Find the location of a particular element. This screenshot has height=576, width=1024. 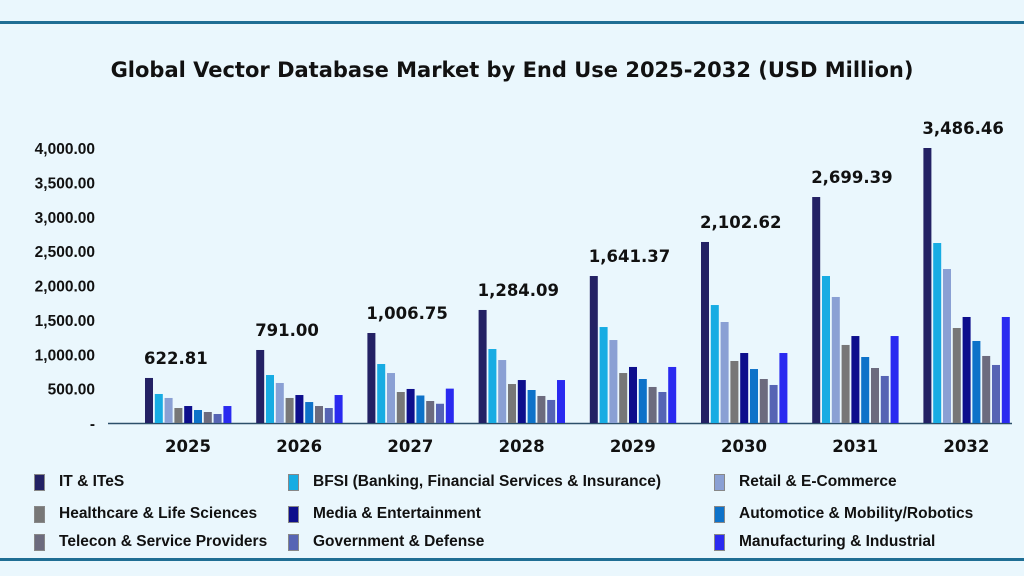

y-tick-label: 500.00 is located at coordinates (71, 390).